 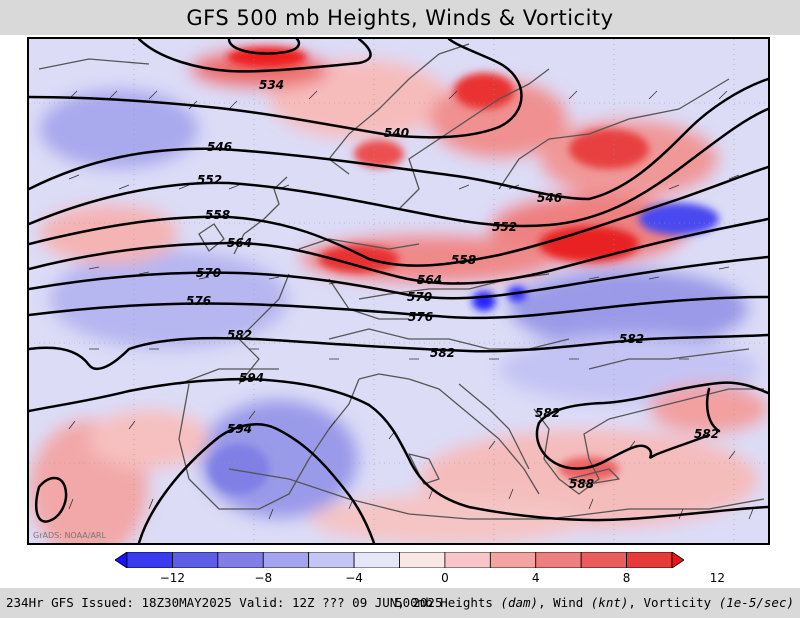 What do you see at coordinates (448, 602) in the screenshot?
I see `legend-heights-text: 500mb Heights` at bounding box center [448, 602].